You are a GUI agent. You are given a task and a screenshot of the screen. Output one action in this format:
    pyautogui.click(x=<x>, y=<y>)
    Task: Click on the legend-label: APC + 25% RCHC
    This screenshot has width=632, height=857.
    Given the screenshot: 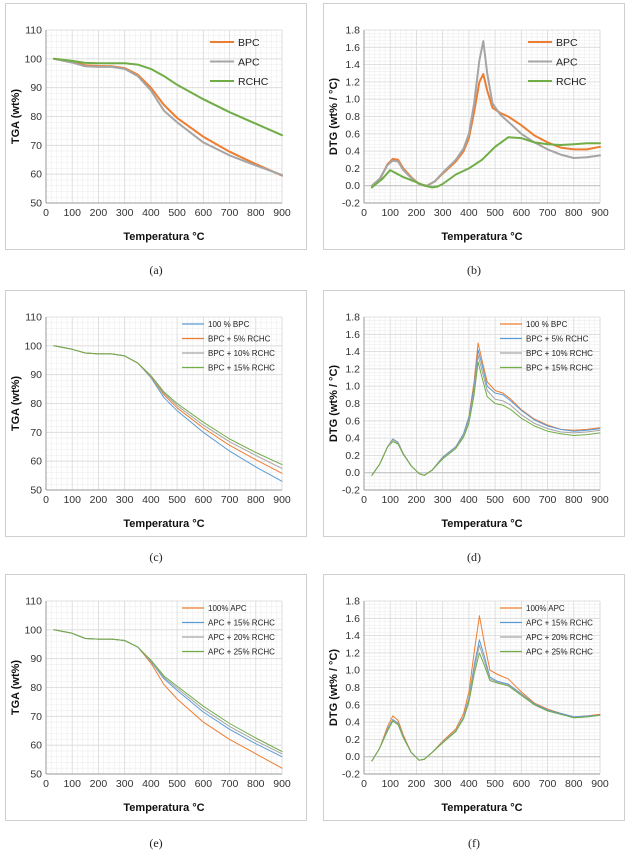 What is the action you would take?
    pyautogui.click(x=559, y=652)
    